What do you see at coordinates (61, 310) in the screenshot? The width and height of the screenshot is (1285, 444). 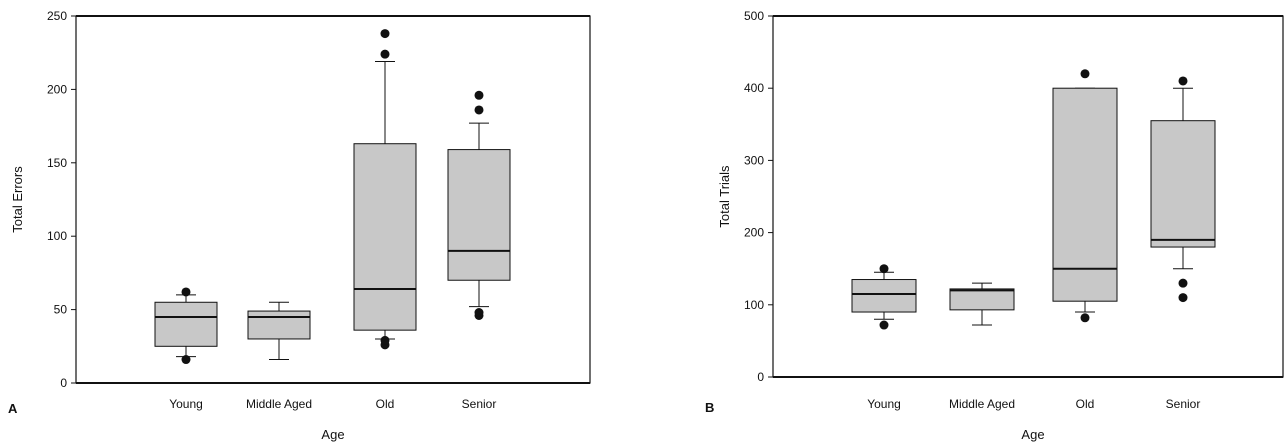 I see `y-tick-label-50: 50` at bounding box center [61, 310].